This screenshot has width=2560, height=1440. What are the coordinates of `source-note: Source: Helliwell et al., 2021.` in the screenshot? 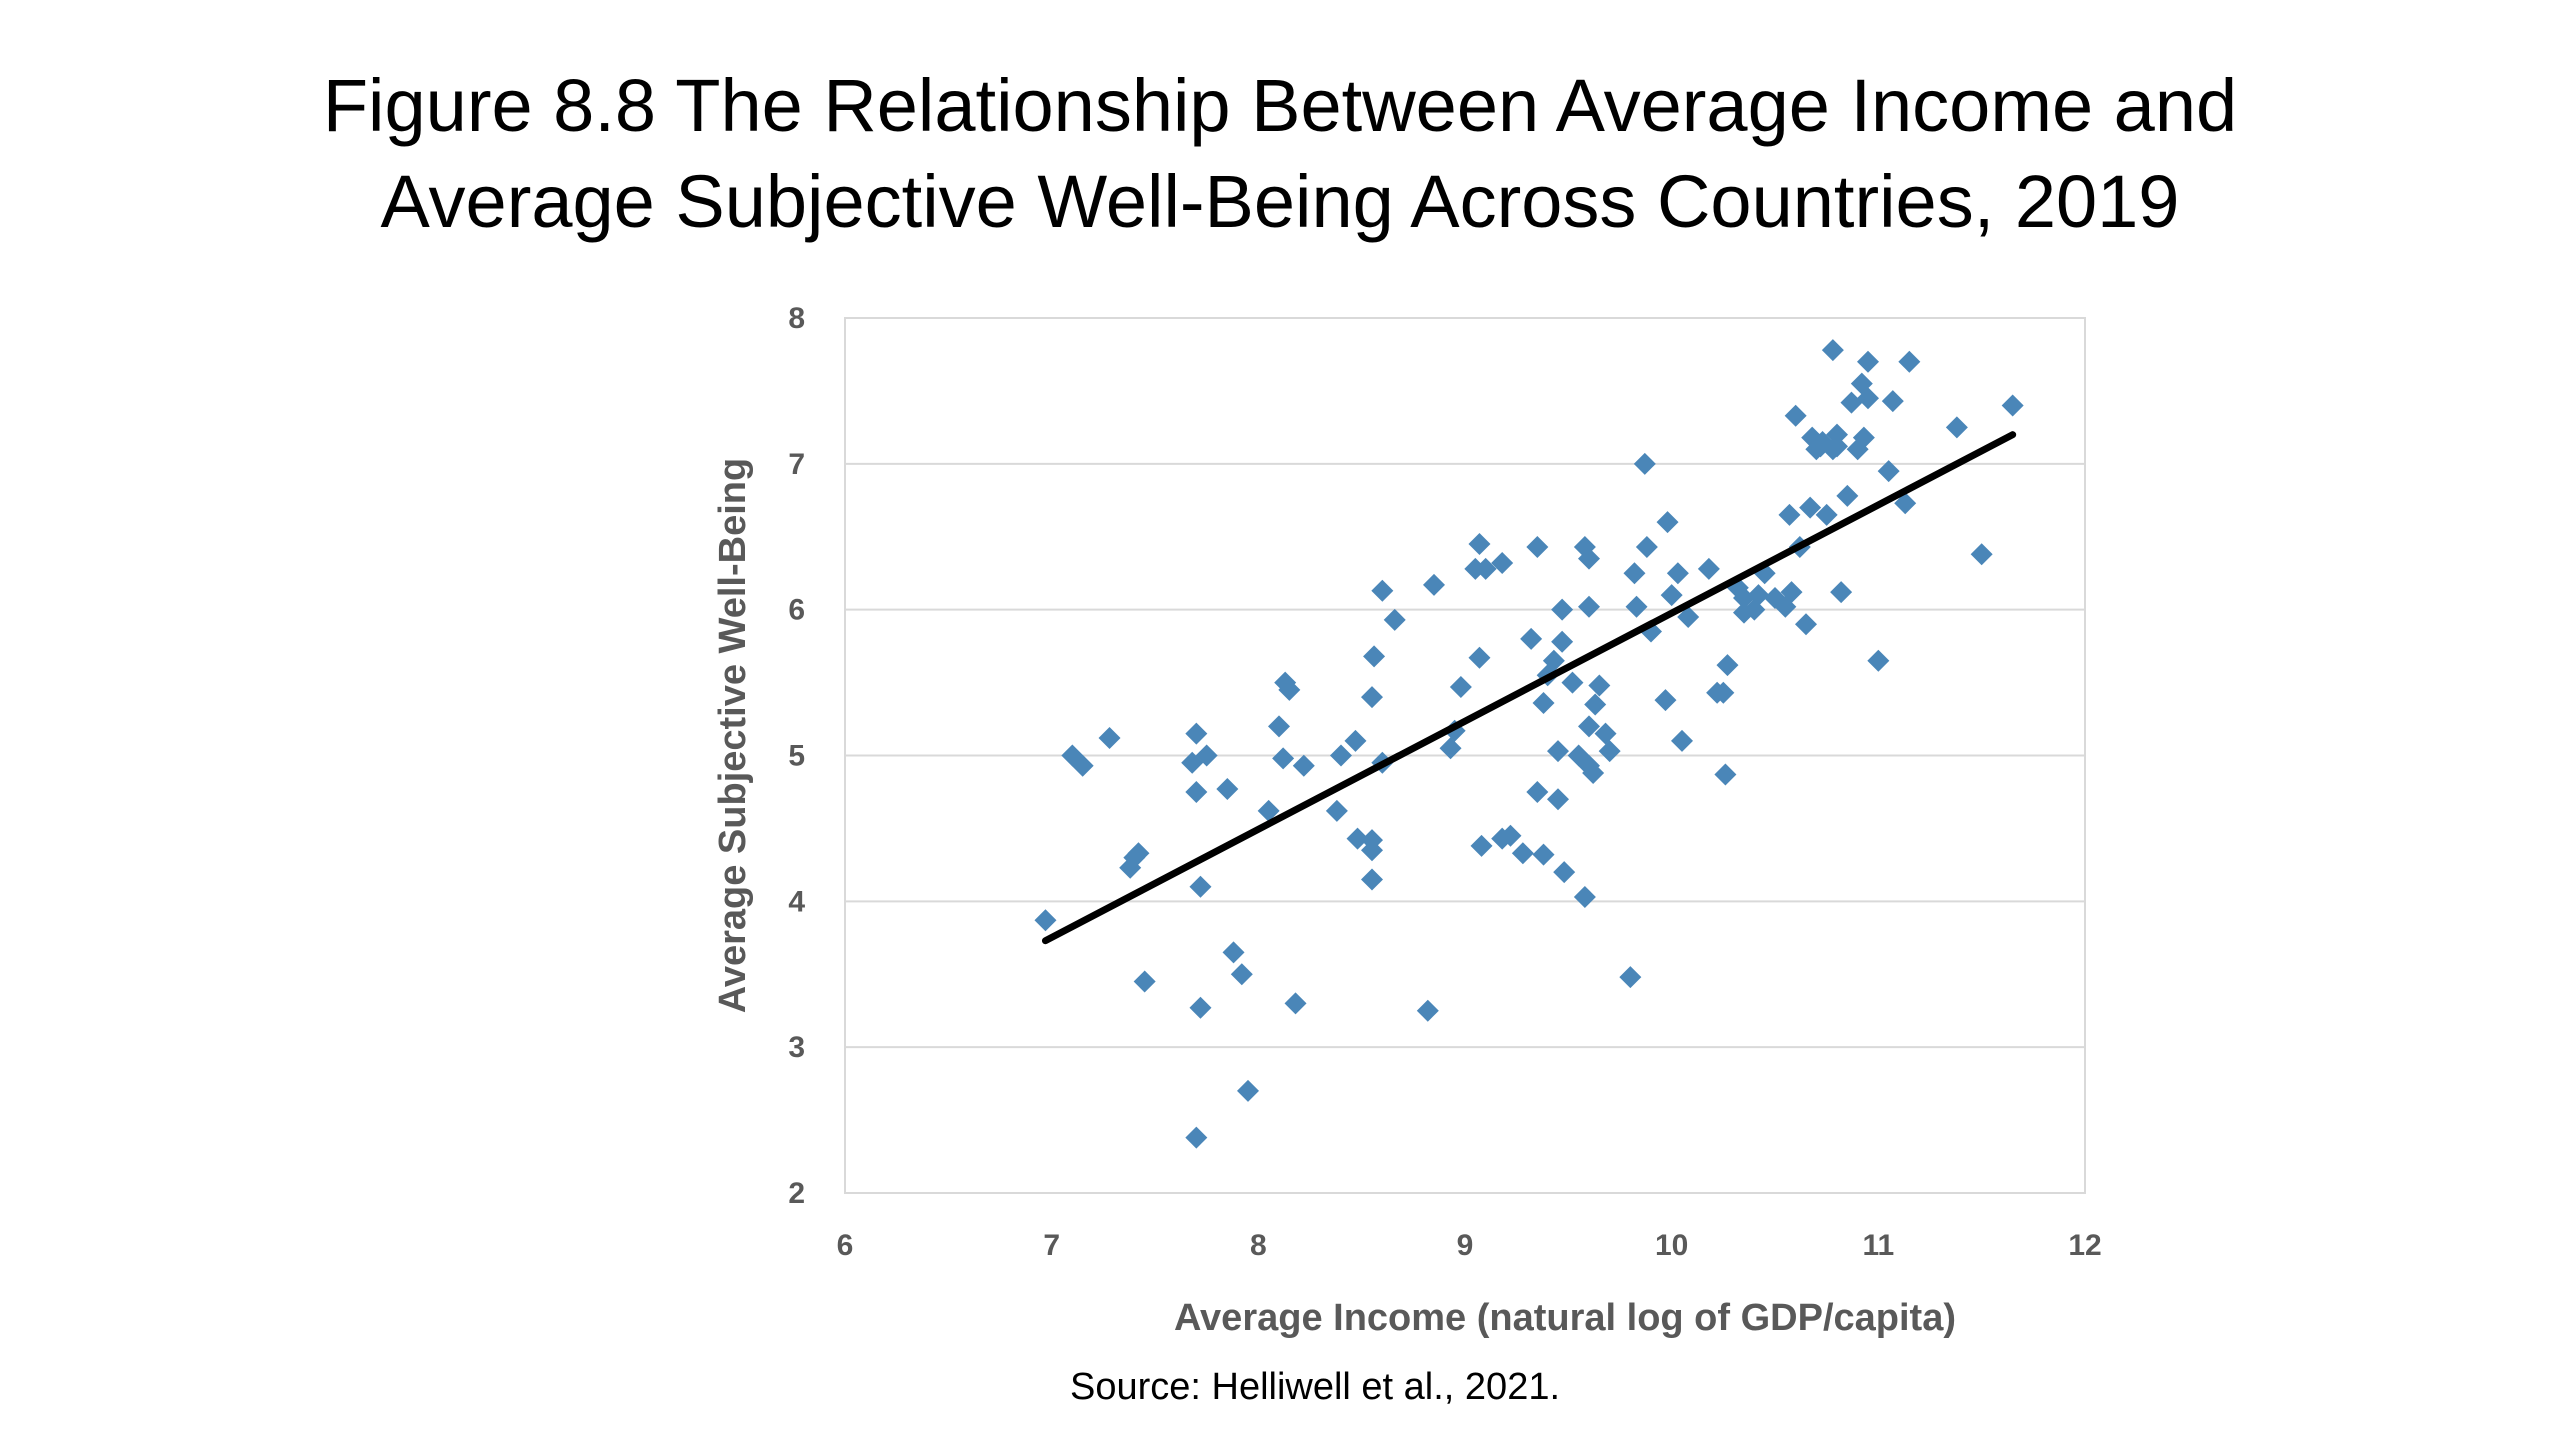 It's located at (1315, 1387).